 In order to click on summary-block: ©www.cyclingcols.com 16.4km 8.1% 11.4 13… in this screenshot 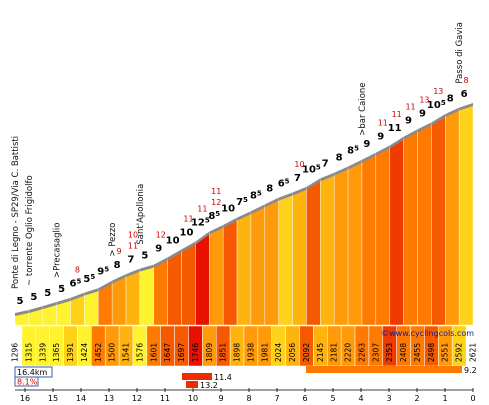, I will do `click(245, 359)`.